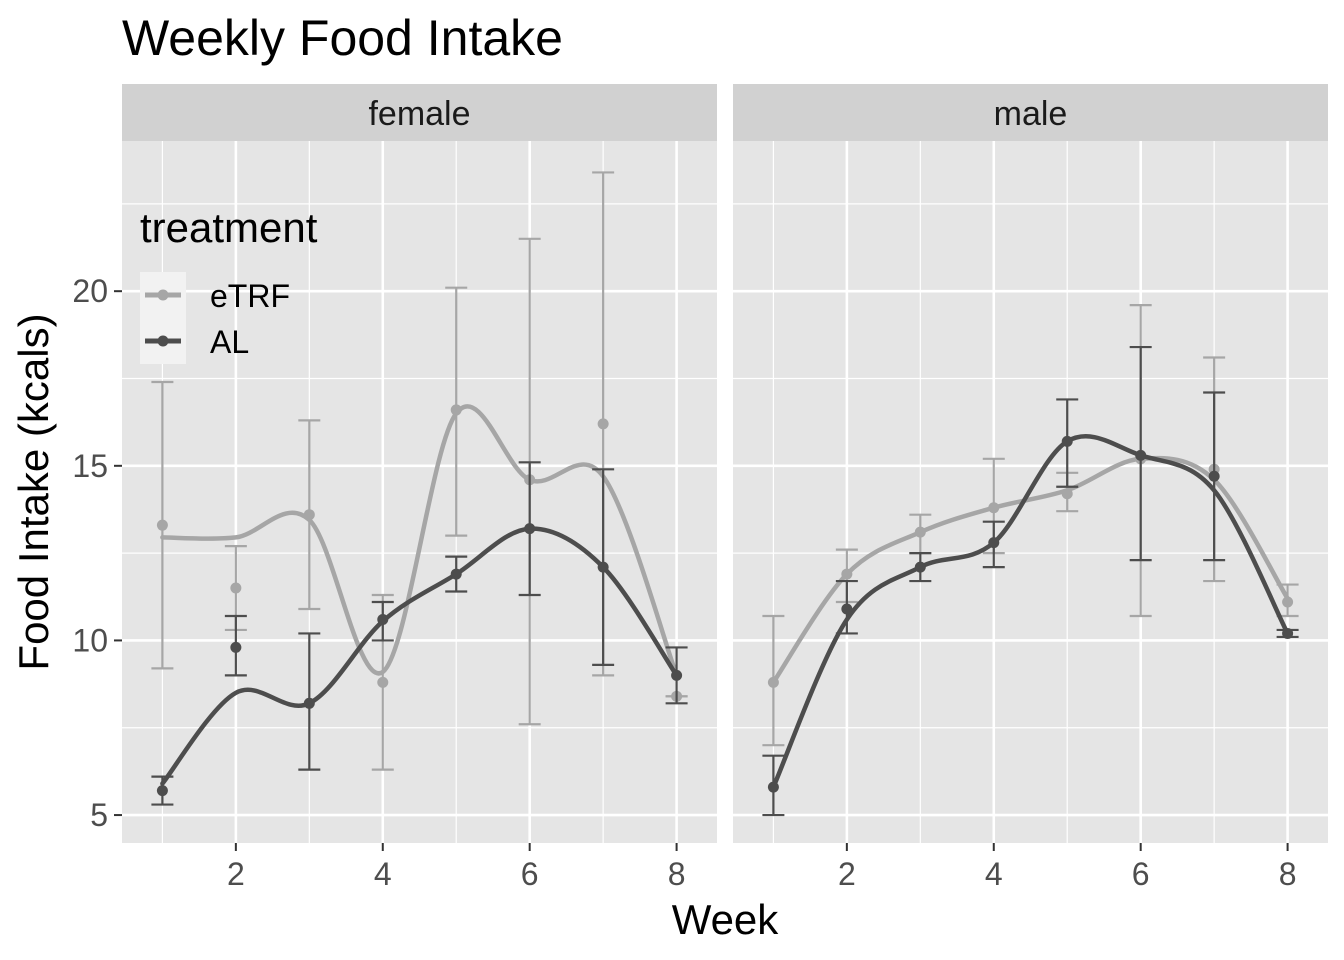 This screenshot has height=960, width=1344. Describe the element at coordinates (163, 341) in the screenshot. I see `legend-point-al` at that location.